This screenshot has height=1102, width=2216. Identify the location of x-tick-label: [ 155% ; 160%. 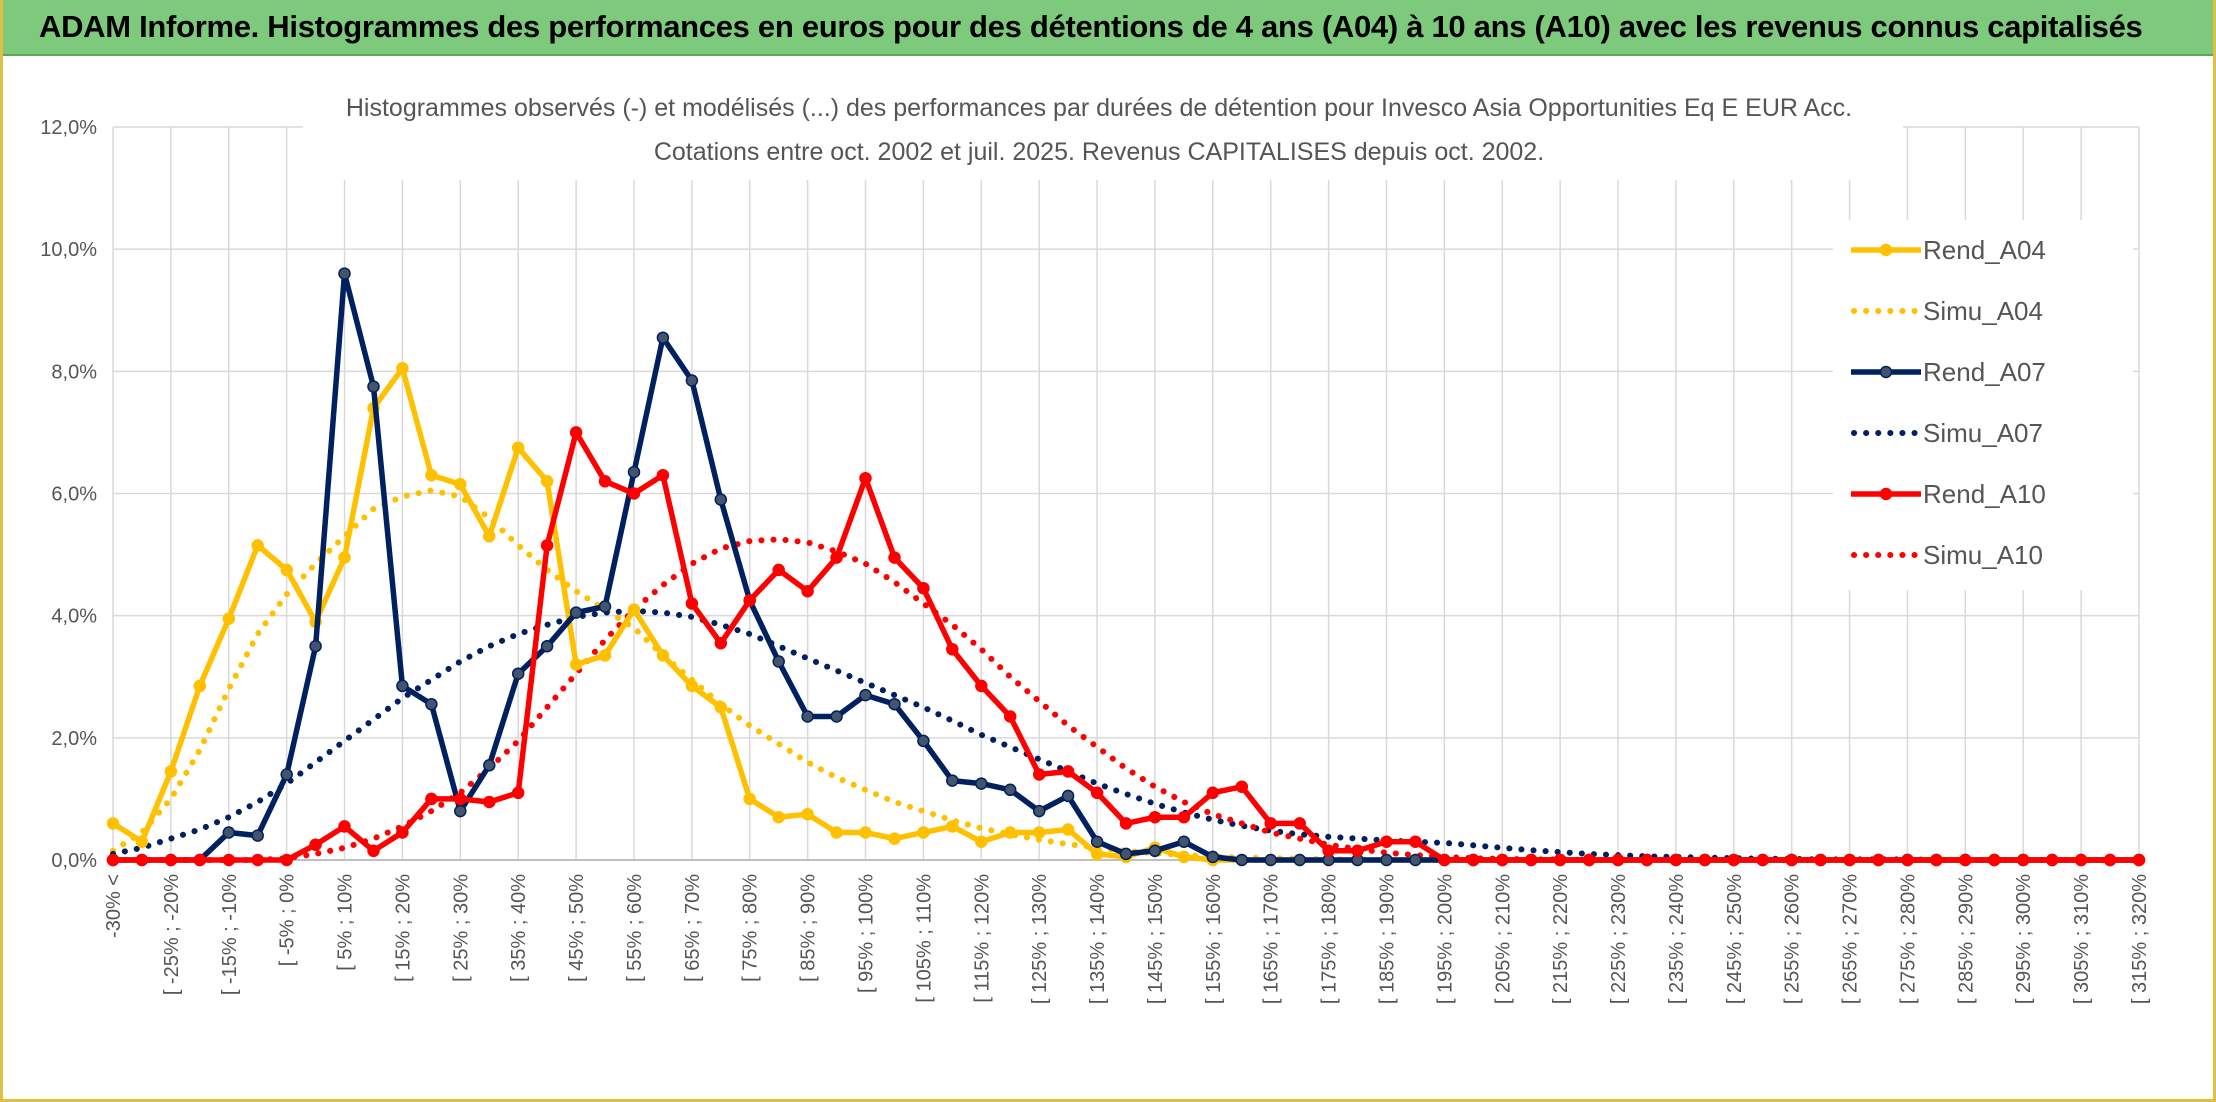
(1214, 939).